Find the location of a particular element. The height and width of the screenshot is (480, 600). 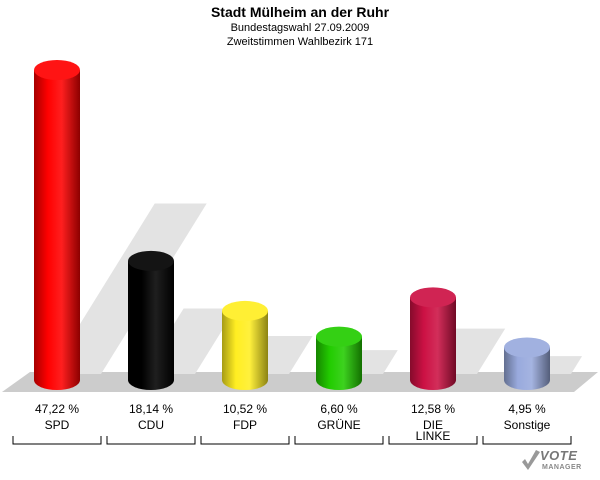

logo-text-vote: VOTE is located at coordinates (559, 455).